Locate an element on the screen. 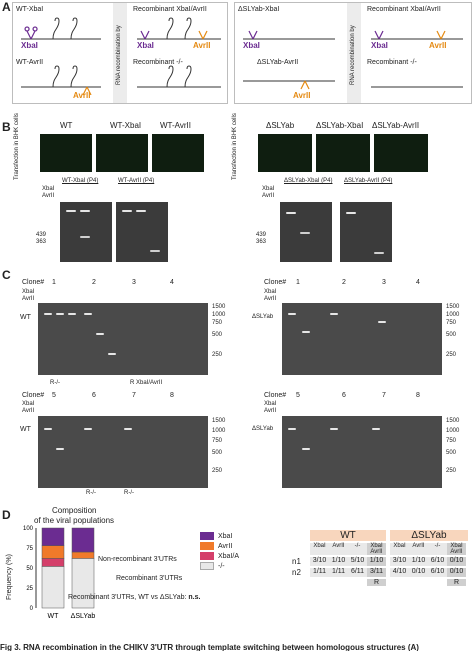  clone-label-c-left: Clone# is located at coordinates (33, 282).